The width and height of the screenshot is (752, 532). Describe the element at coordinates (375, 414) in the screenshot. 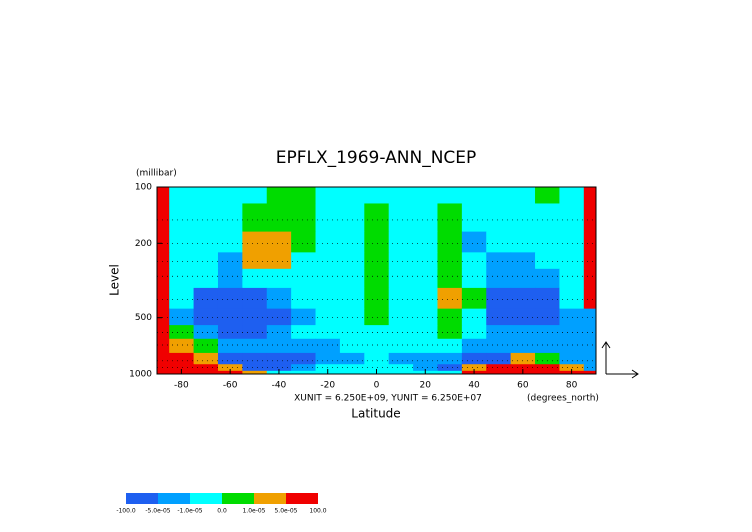

I see `x-label: Latitude` at that location.